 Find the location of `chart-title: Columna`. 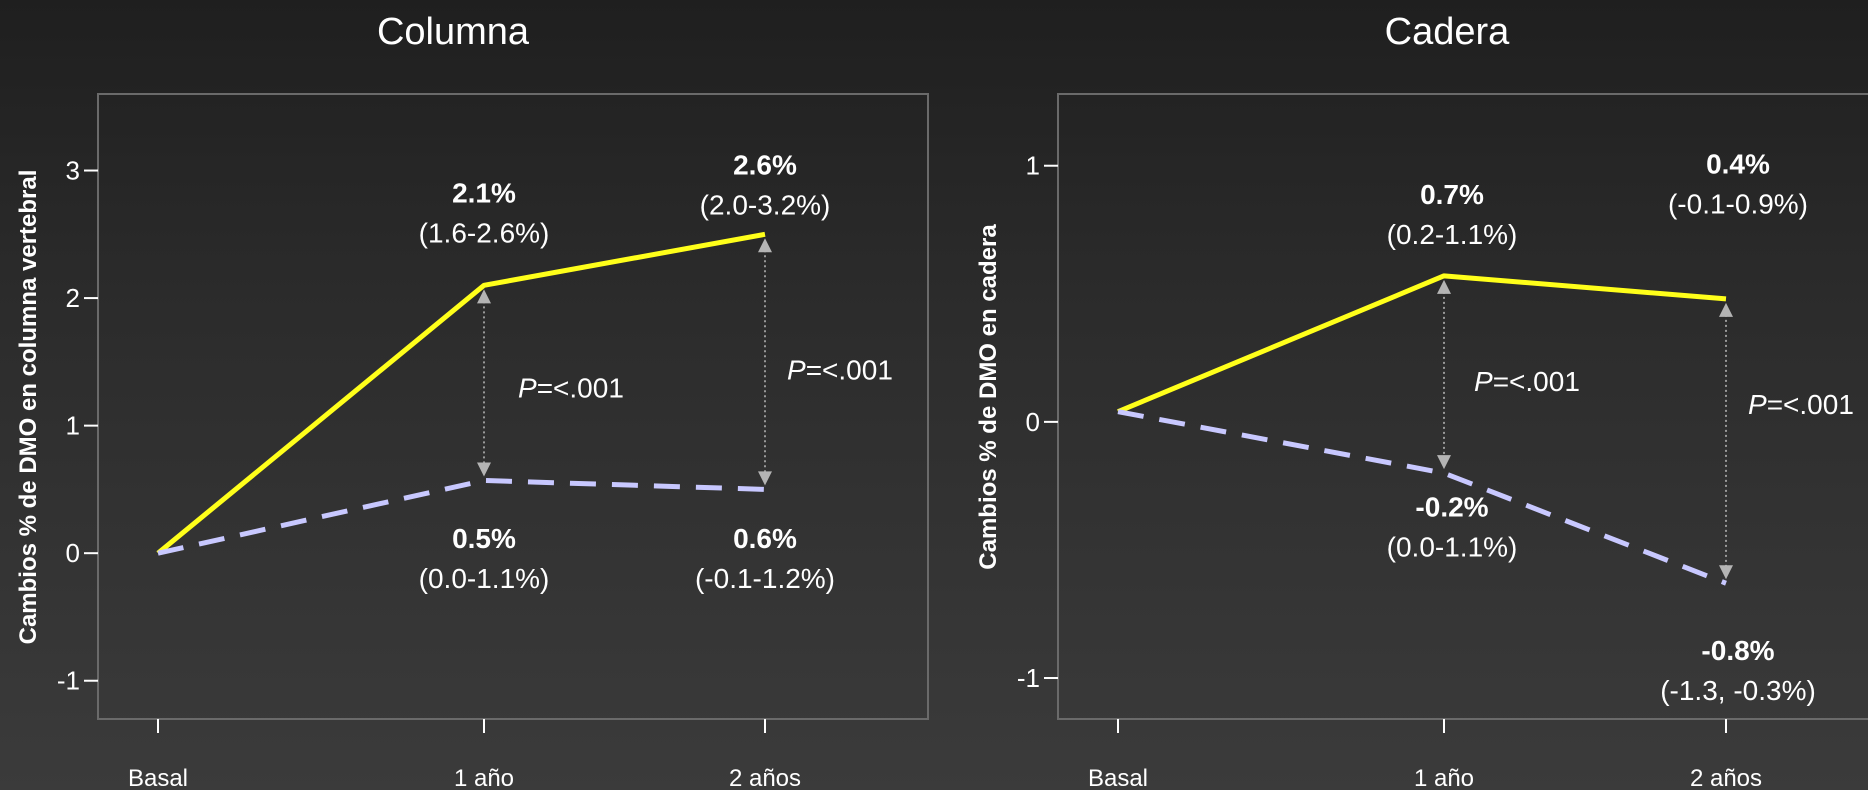

chart-title: Columna is located at coordinates (453, 32).